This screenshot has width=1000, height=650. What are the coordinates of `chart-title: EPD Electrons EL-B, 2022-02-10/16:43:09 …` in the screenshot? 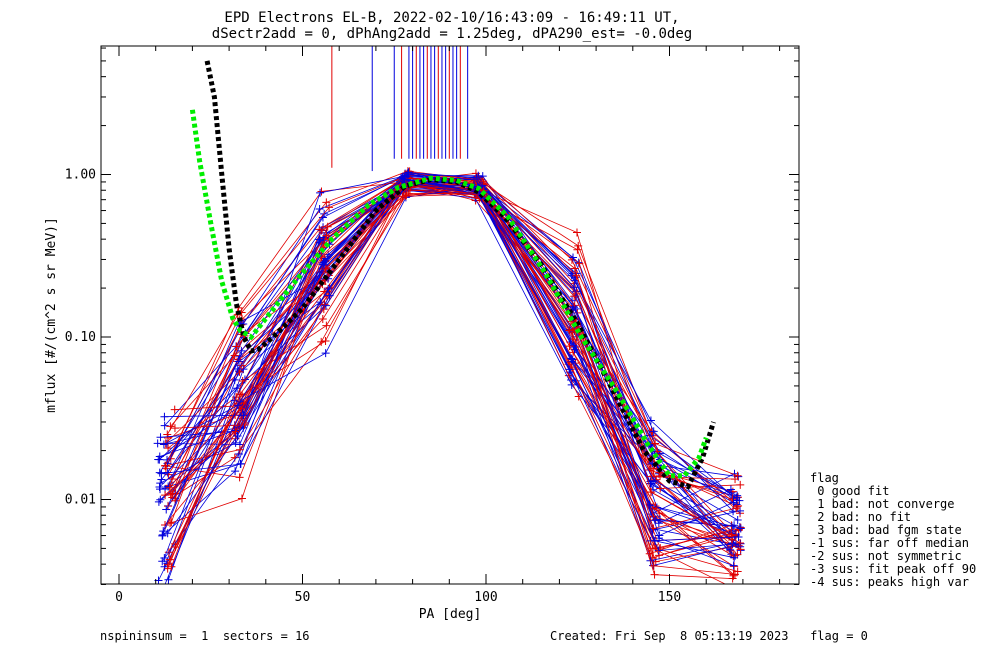 It's located at (451, 18).